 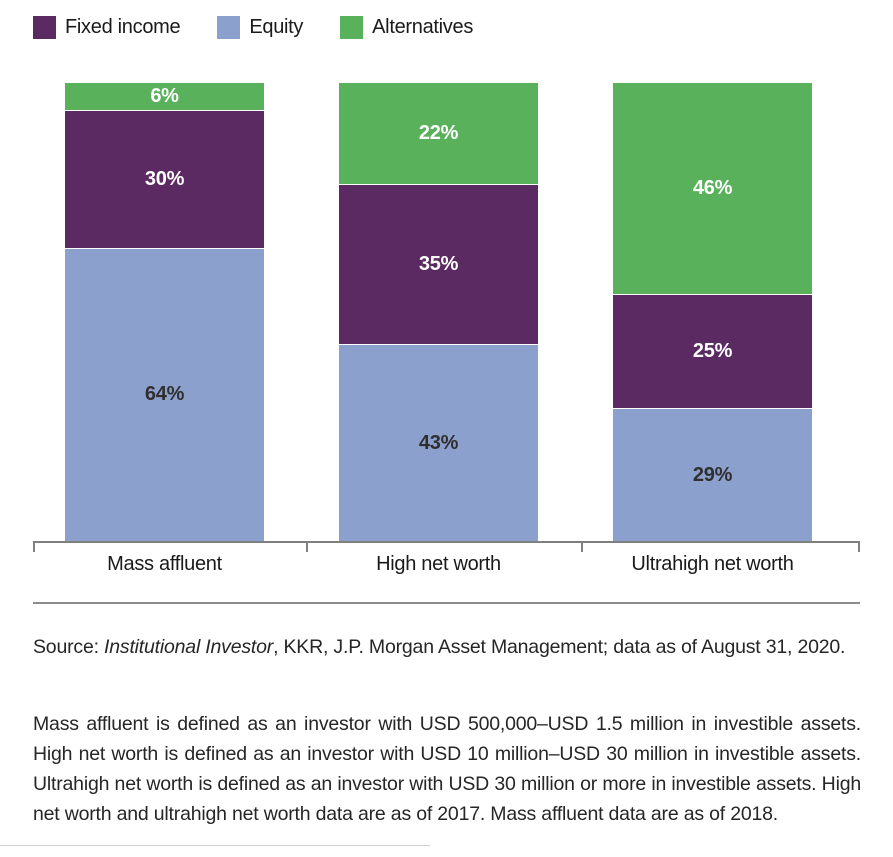 I want to click on legend-label-alternatives: Alternatives, so click(x=423, y=27).